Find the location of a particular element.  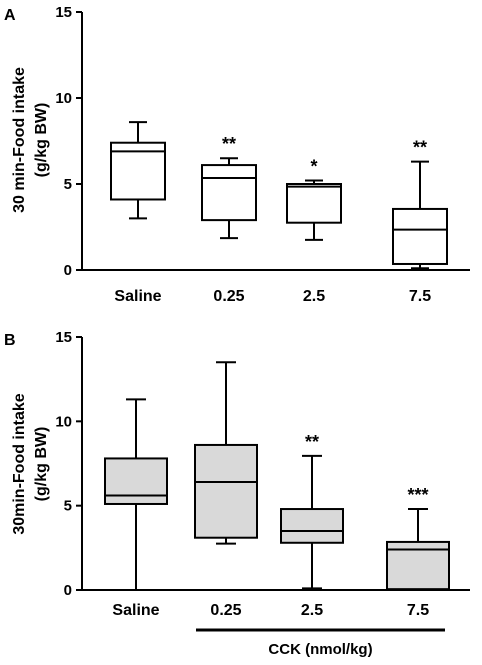

box-0.25: ** is located at coordinates (229, 187).